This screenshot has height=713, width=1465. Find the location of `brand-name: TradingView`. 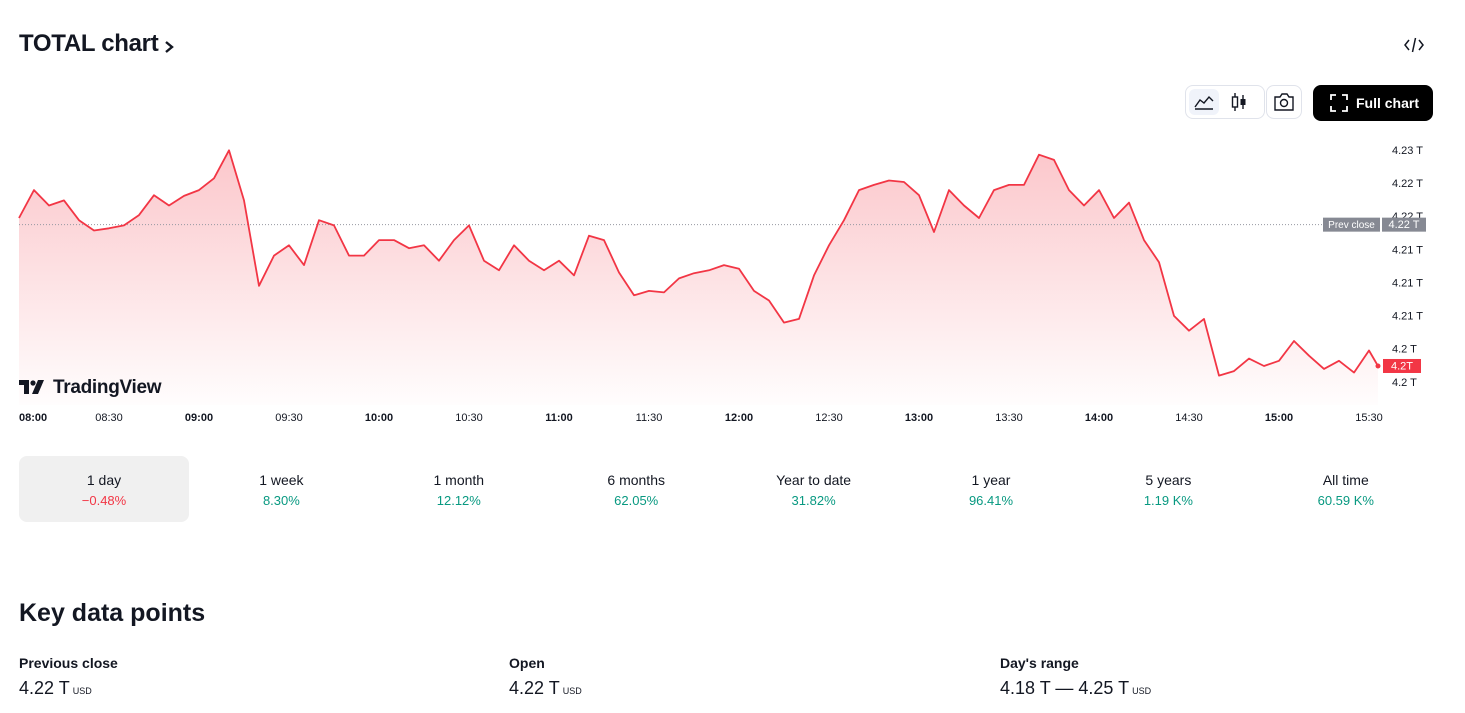

brand-name: TradingView is located at coordinates (107, 387).